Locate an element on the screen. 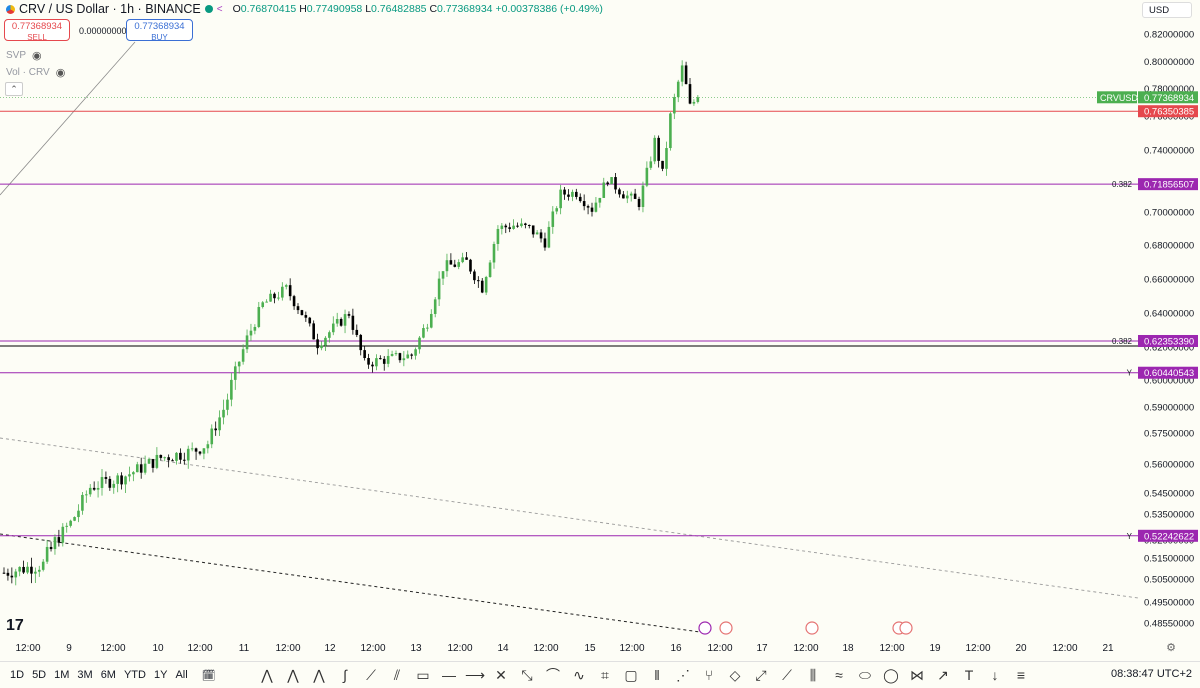 Image resolution: width=1200 pixels, height=688 pixels. parallel-channel-icon: ⫽ is located at coordinates (397, 674).